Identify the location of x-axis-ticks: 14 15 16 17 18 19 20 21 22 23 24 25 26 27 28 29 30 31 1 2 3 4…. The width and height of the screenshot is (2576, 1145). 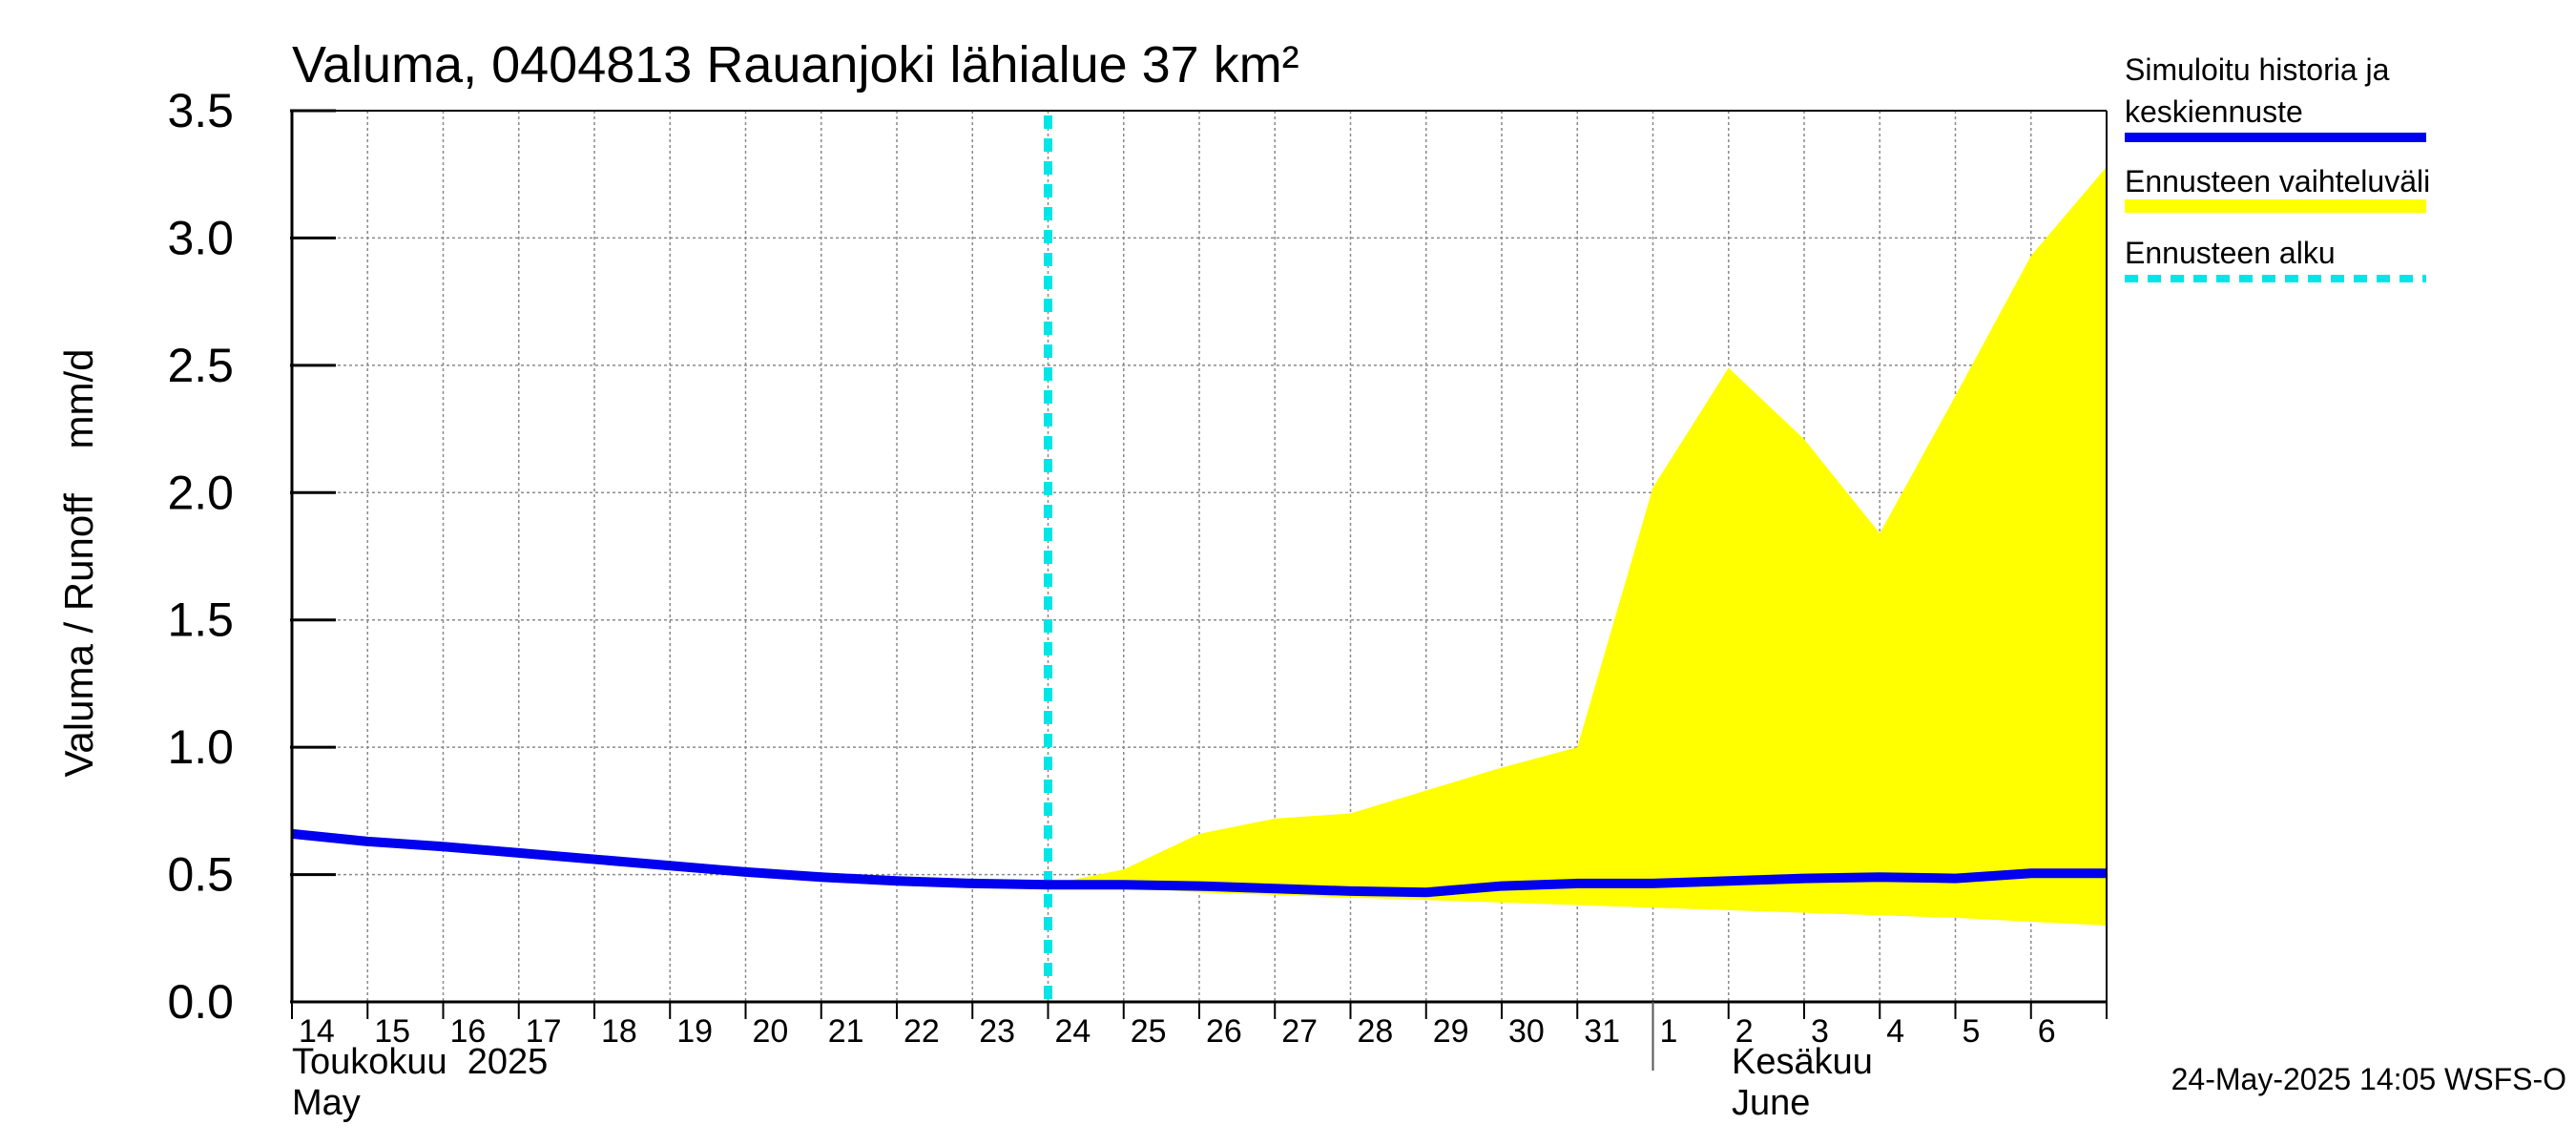
(1199, 1036).